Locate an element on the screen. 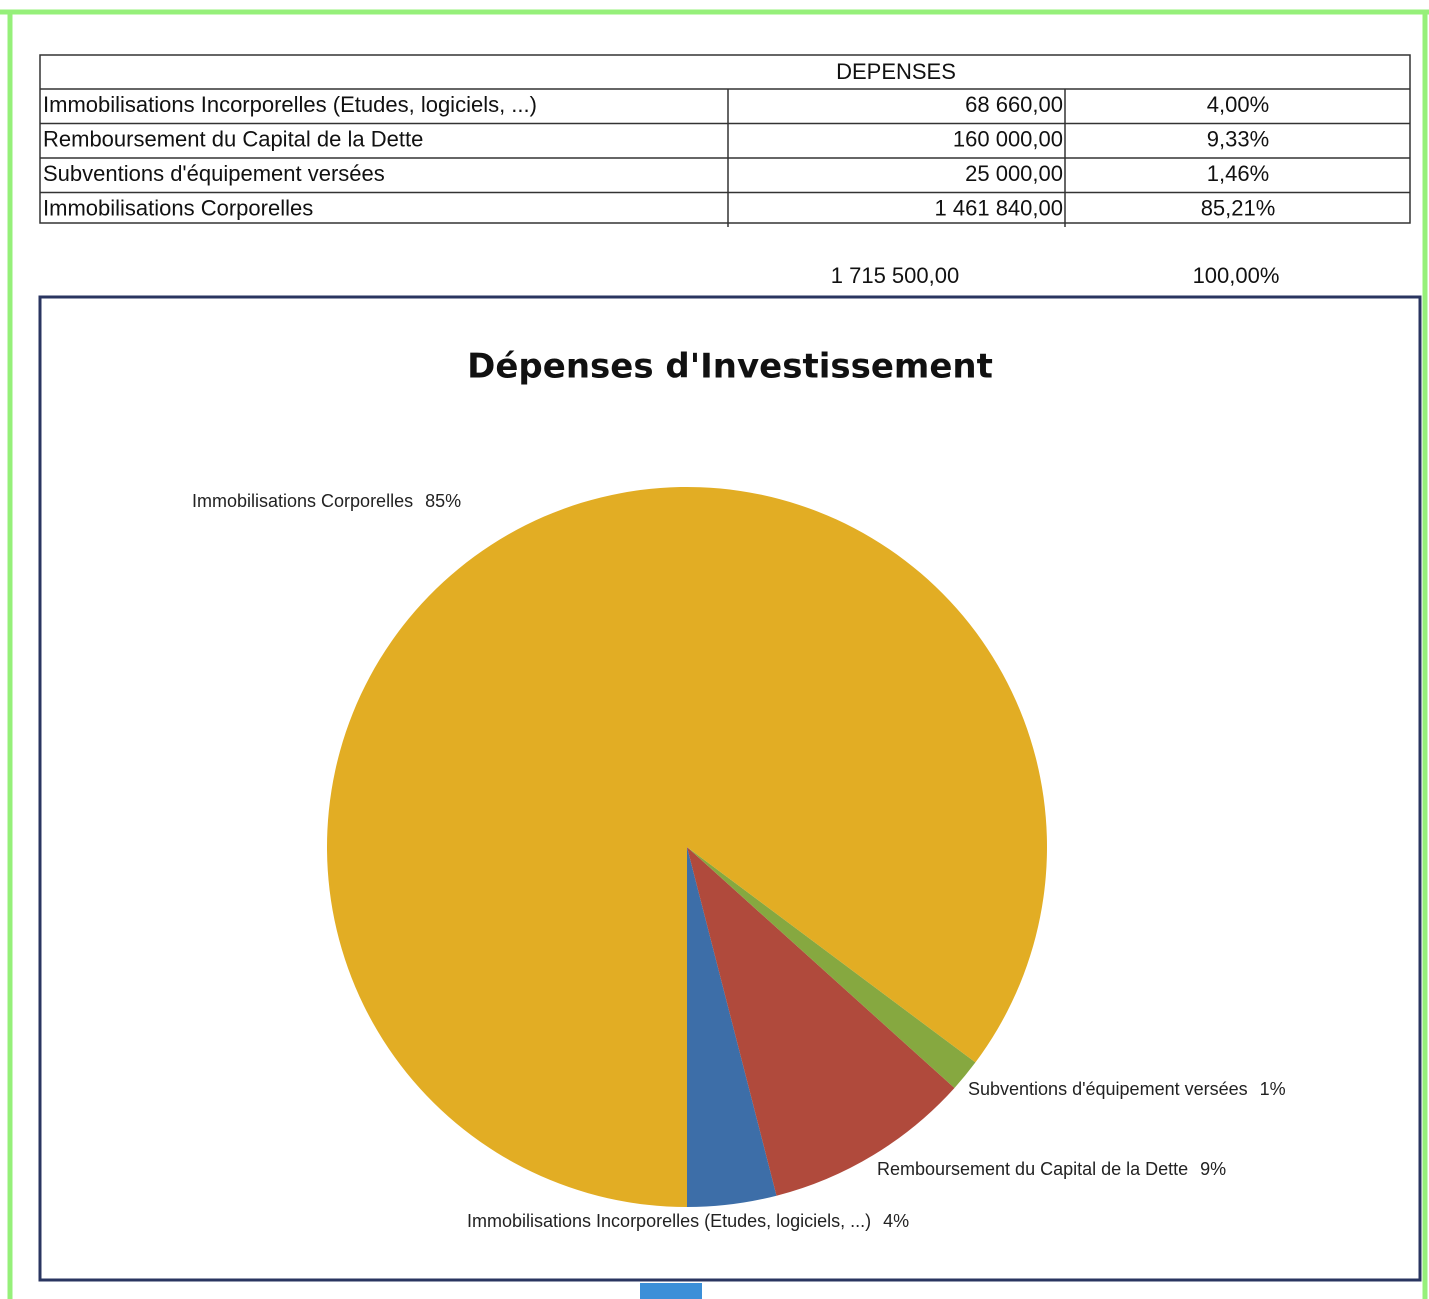 The image size is (1429, 1299). row-label: Remboursement du Capital de la Dette is located at coordinates (233, 139).